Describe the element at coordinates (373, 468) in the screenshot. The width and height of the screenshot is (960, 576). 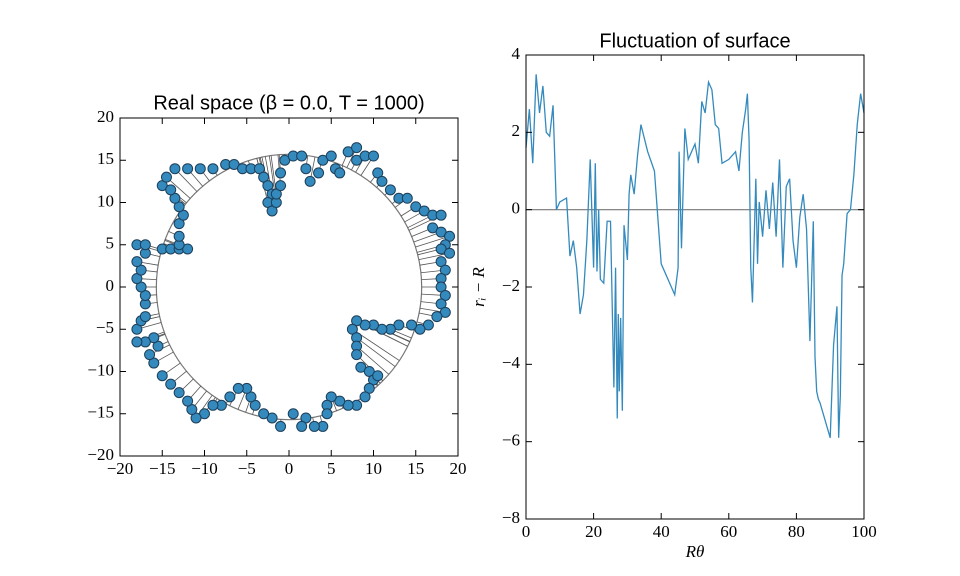
I see `x-tick-label: 10` at that location.